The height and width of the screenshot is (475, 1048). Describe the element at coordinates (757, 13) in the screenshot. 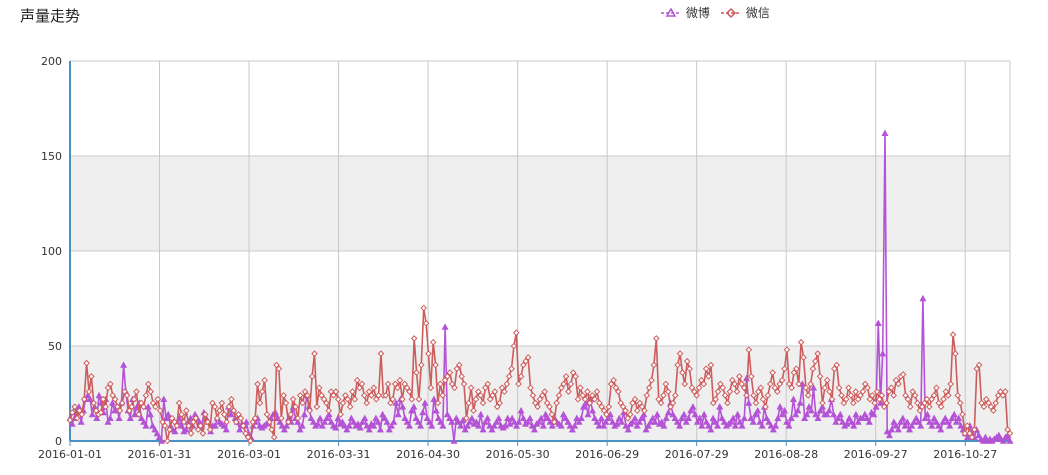

I see `legend-weixin-label: 微信` at that location.